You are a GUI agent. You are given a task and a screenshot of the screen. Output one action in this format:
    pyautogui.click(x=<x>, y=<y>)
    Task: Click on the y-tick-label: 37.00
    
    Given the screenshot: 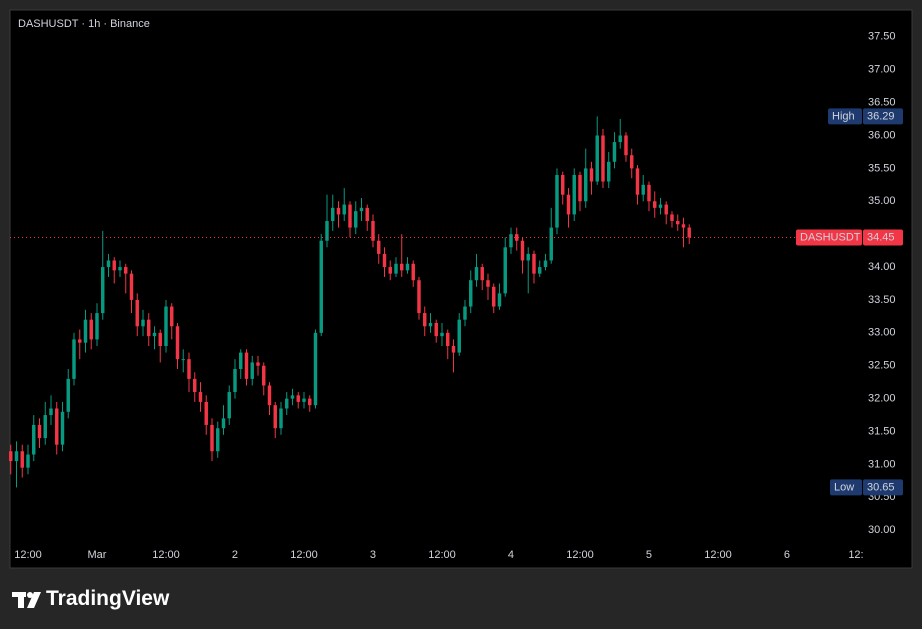 What is the action you would take?
    pyautogui.click(x=882, y=70)
    